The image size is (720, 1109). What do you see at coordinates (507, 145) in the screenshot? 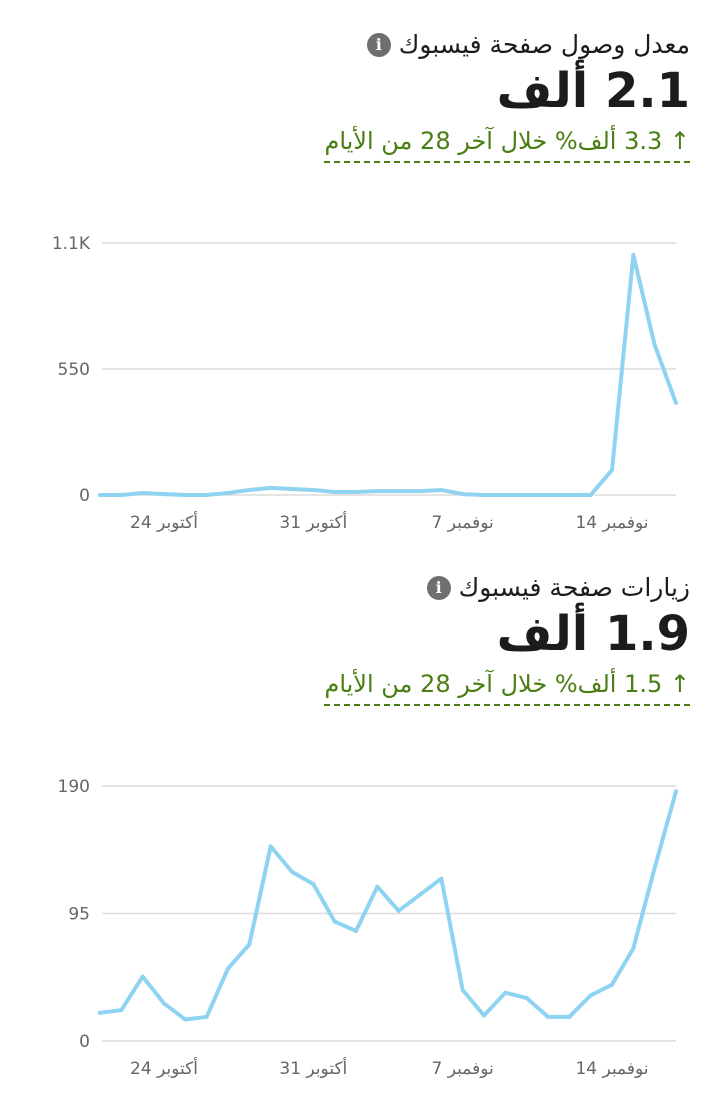
I see `delta-text: ↑ 3.3 ألف% خلال آخر 28 من الأيام` at bounding box center [507, 145].